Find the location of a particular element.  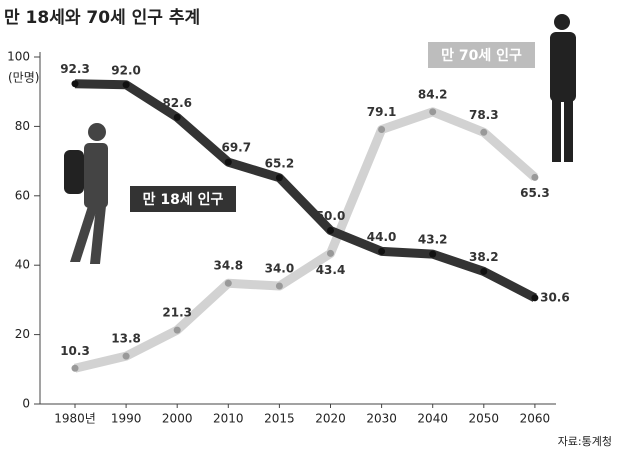

x-tick-label: 2000 is located at coordinates (177, 419).